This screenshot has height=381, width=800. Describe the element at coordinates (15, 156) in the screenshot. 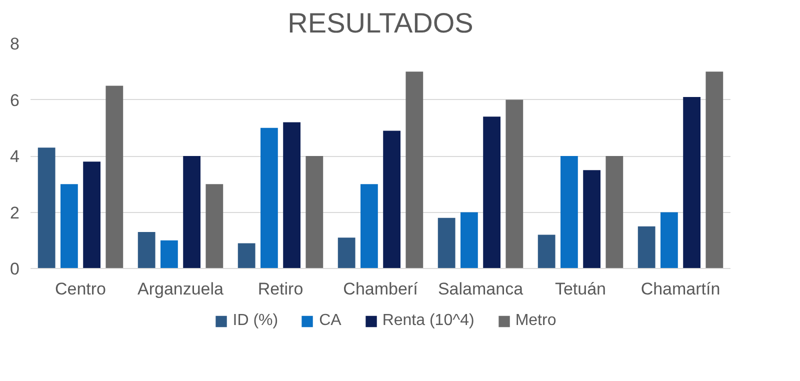

I see `y-tick-label: 4` at that location.